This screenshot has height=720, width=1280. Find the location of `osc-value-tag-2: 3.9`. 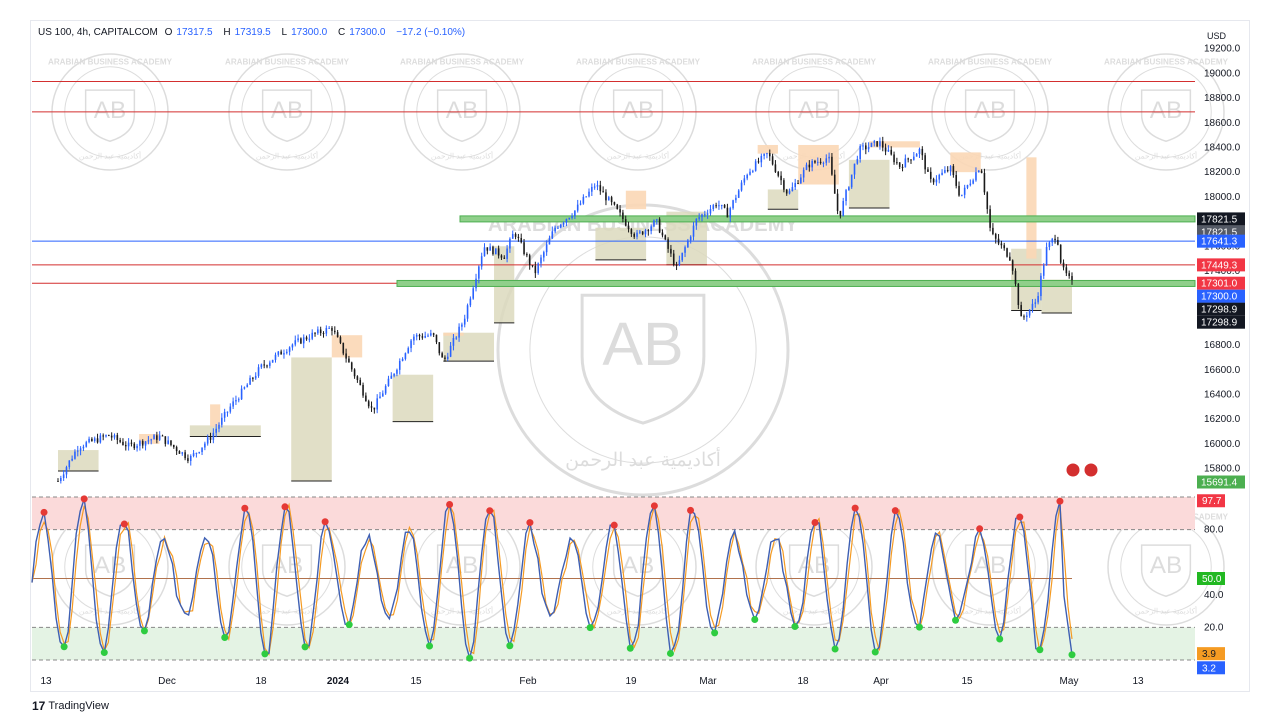

osc-value-tag-2: 3.9 is located at coordinates (1211, 654).